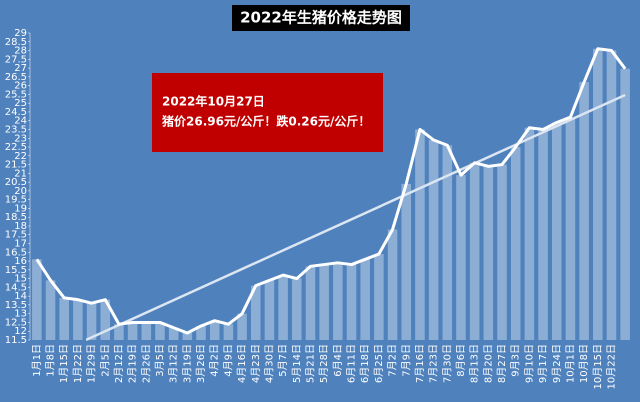 This screenshot has width=640, height=402. Describe the element at coordinates (16, 94) in the screenshot. I see `y-tick-label: 25.5` at that location.